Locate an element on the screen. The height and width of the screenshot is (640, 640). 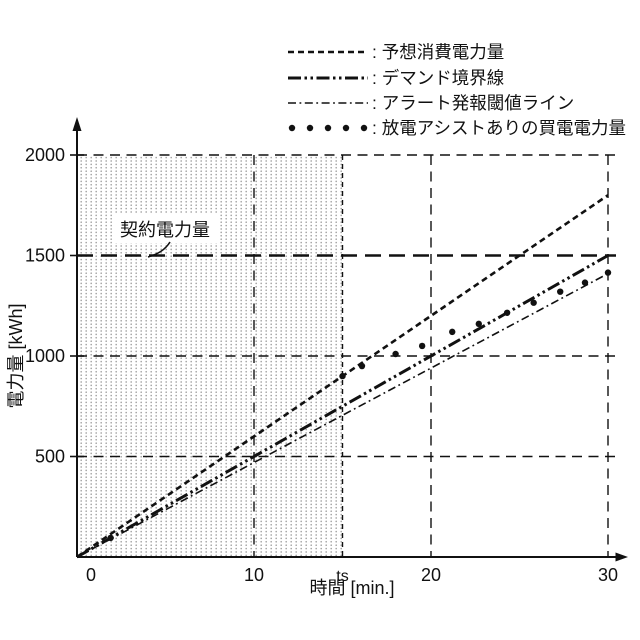
legend-label-predicted: : 予想消費電力量 is located at coordinates (438, 52).